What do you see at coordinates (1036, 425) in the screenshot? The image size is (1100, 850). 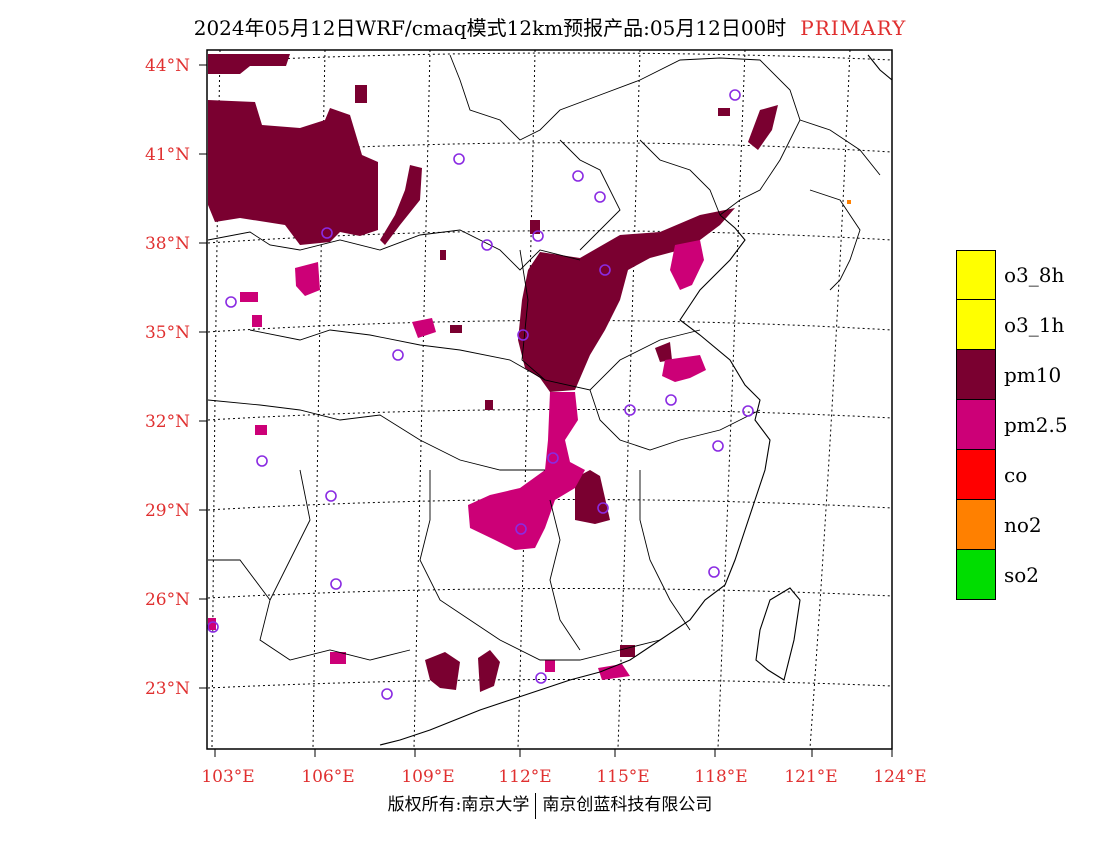 I see `legend-label: pm2.5` at bounding box center [1036, 425].